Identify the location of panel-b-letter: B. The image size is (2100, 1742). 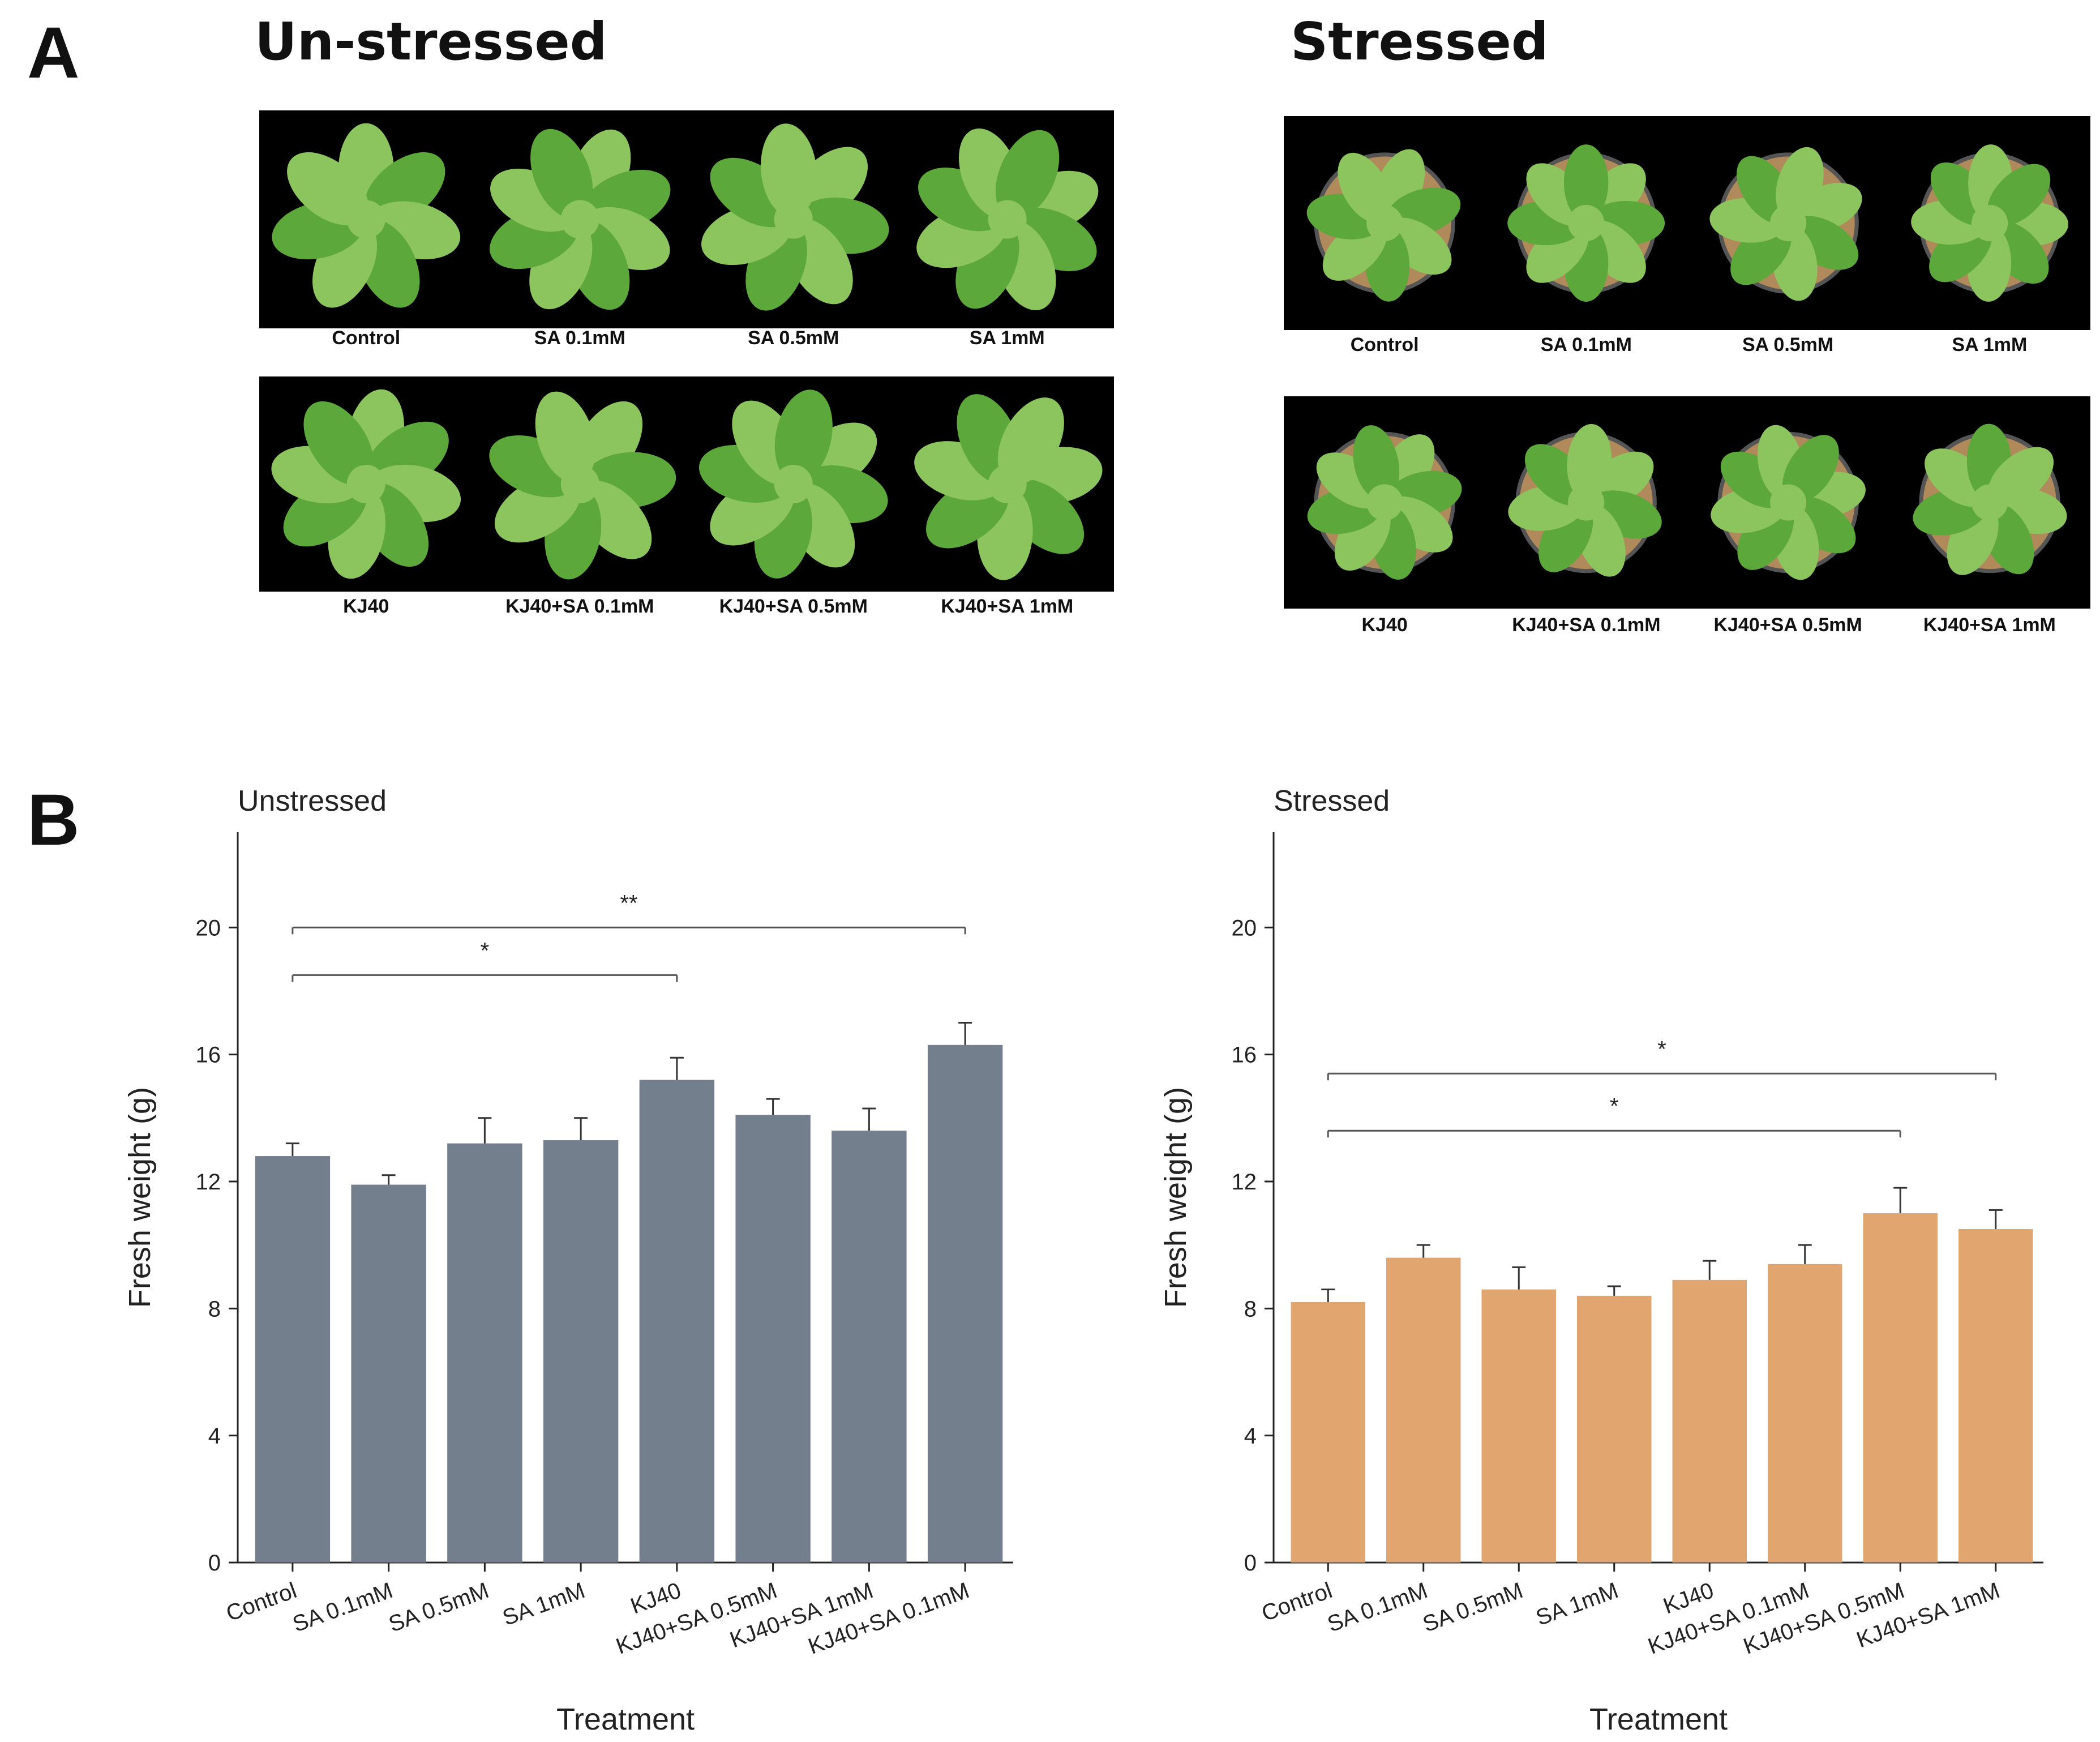
(53, 820).